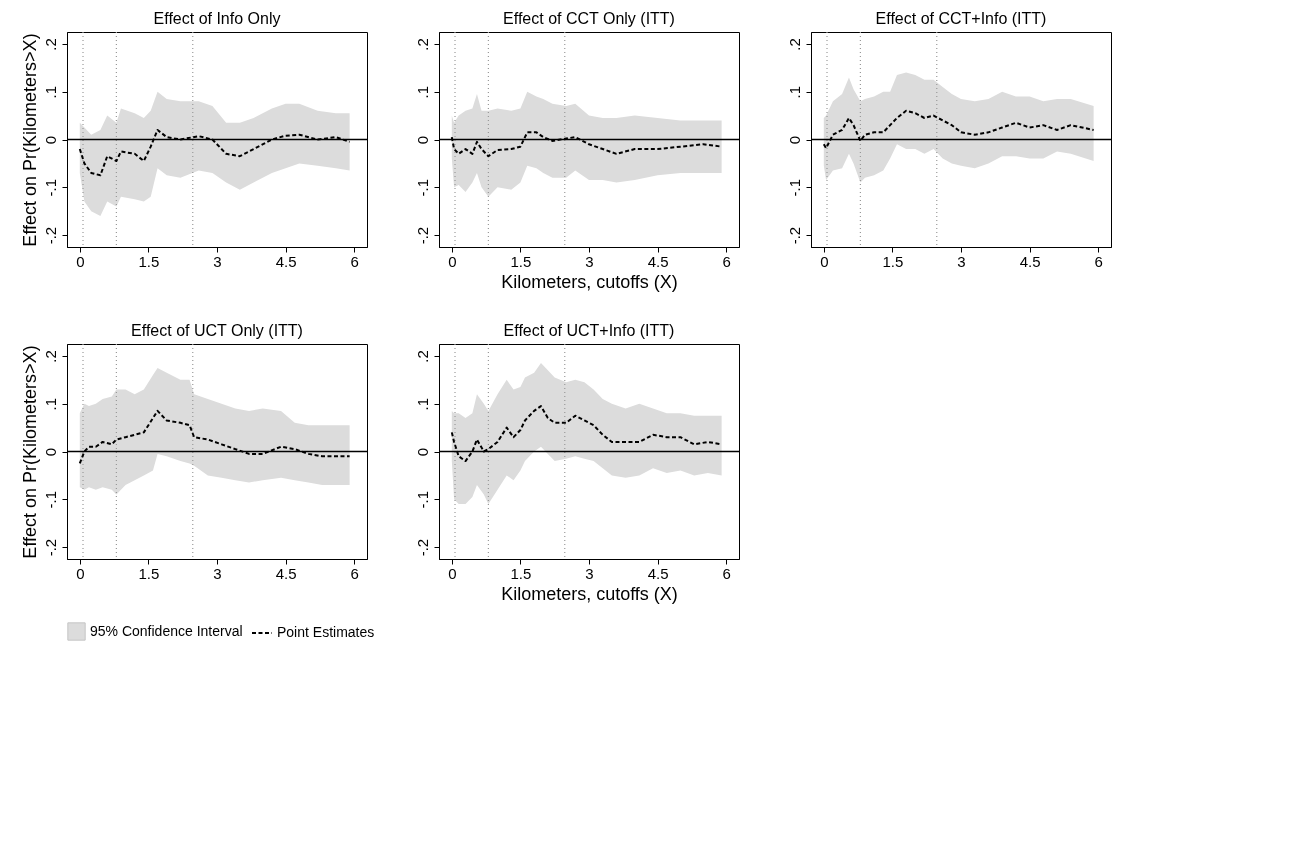 The height and width of the screenshot is (863, 1310). Describe the element at coordinates (217, 19) in the screenshot. I see `chart-title: Effect of Info Only` at that location.